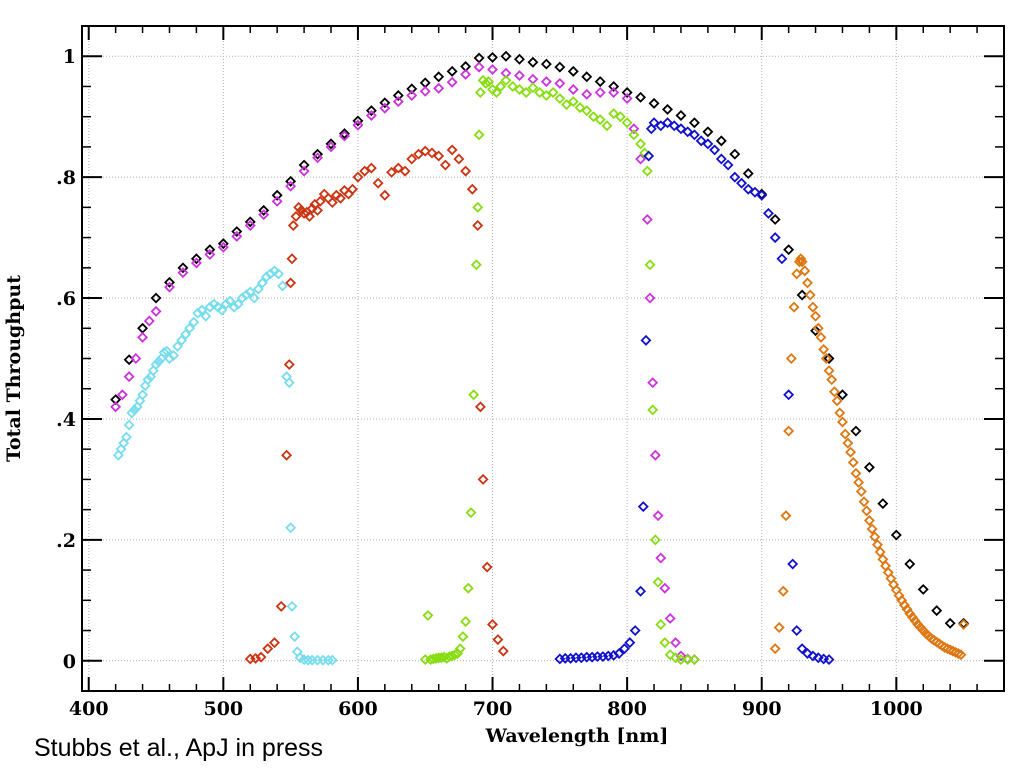 This screenshot has width=1024, height=768. Describe the element at coordinates (66, 420) in the screenshot. I see `y-tick-label: .4` at that location.